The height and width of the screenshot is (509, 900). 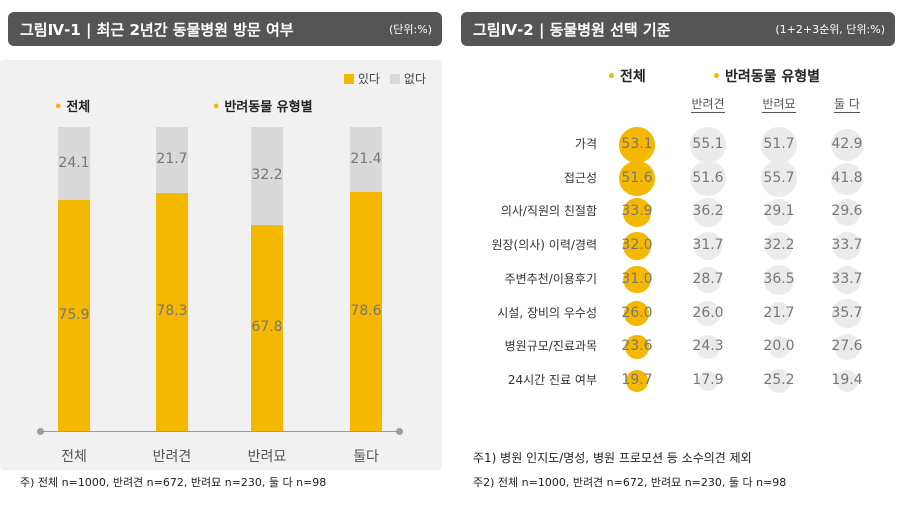 I want to click on criteria-note-1: 주1) 병원 인지도/명성, 병원 프로모션 등 소수의견 제외, so click(x=612, y=458).